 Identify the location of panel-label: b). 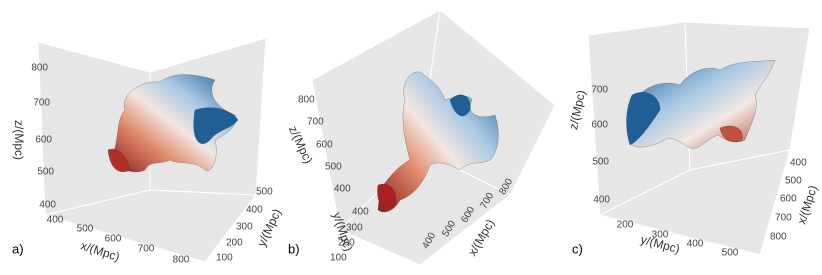
(294, 248).